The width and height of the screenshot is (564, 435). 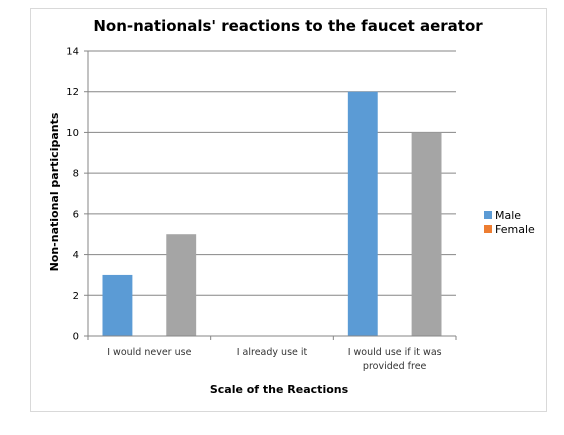 I want to click on x-axis-title: Scale of the Reactions, so click(x=279, y=389).